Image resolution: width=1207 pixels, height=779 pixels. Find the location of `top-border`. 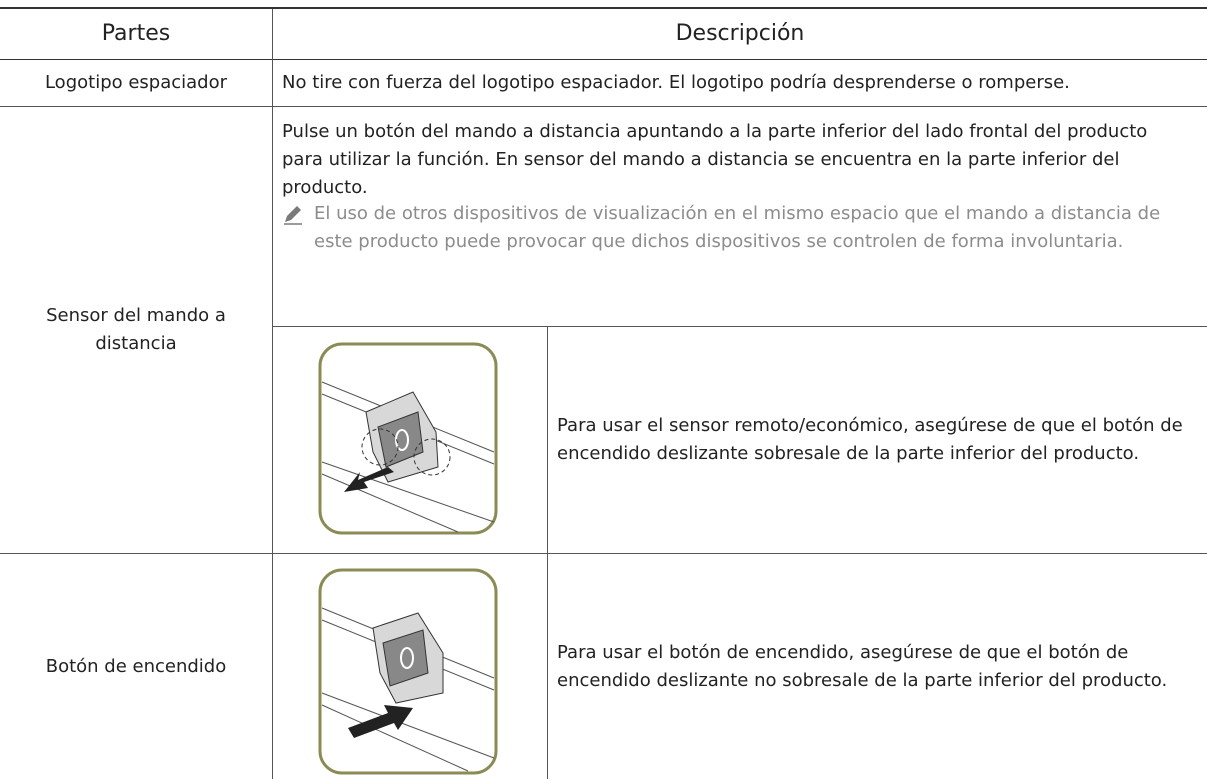

top-border is located at coordinates (603, 8).